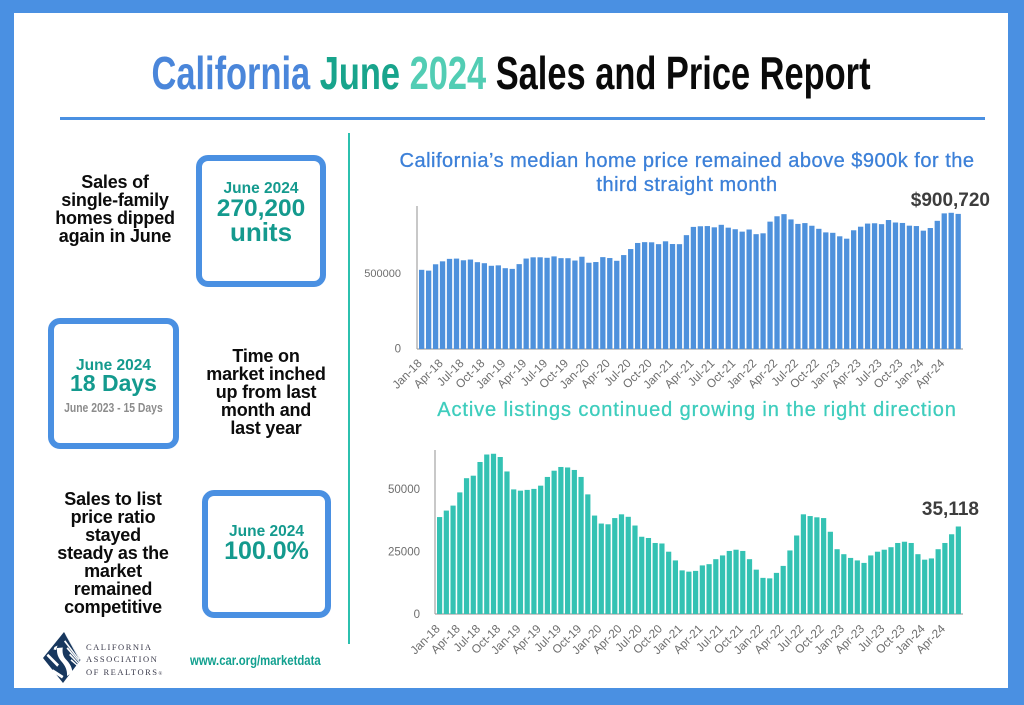 Image resolution: width=1024 pixels, height=705 pixels. What do you see at coordinates (404, 490) in the screenshot?
I see `svg-text: 50000` at bounding box center [404, 490].